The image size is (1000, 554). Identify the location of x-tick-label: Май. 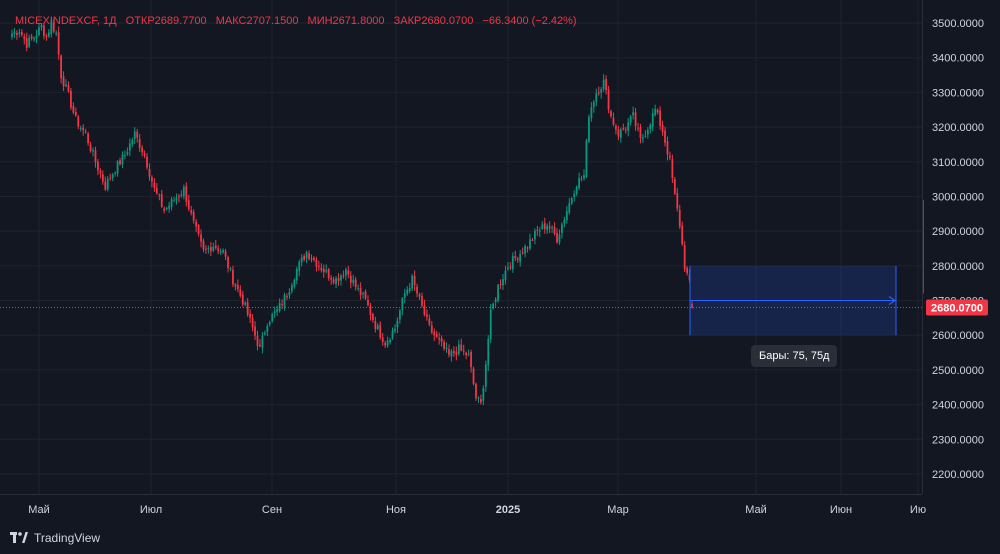
(756, 510).